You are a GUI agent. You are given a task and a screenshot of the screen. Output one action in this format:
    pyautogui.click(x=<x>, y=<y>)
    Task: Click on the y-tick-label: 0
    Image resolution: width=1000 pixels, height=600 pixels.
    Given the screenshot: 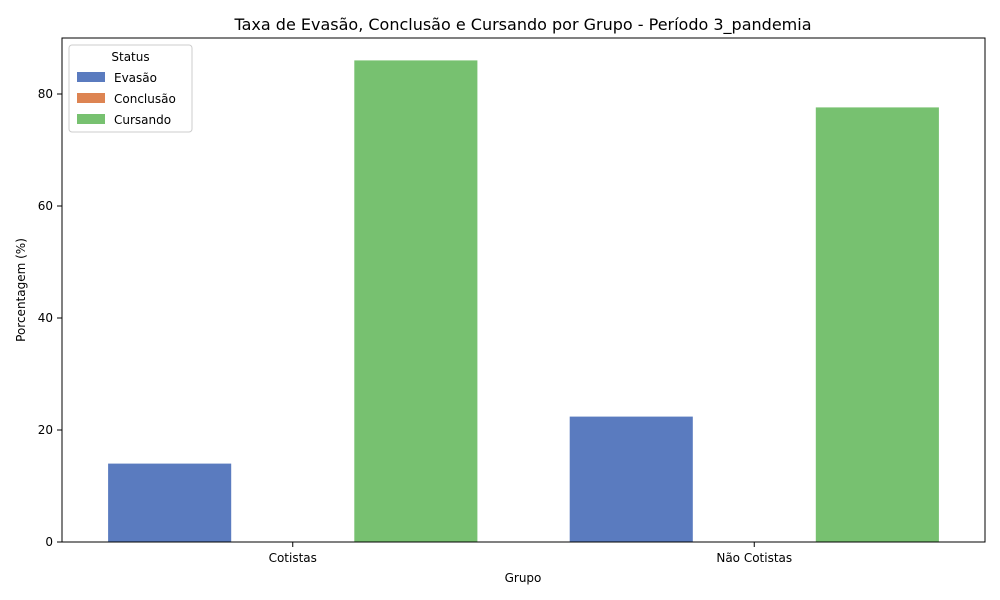 What is the action you would take?
    pyautogui.click(x=49, y=542)
    